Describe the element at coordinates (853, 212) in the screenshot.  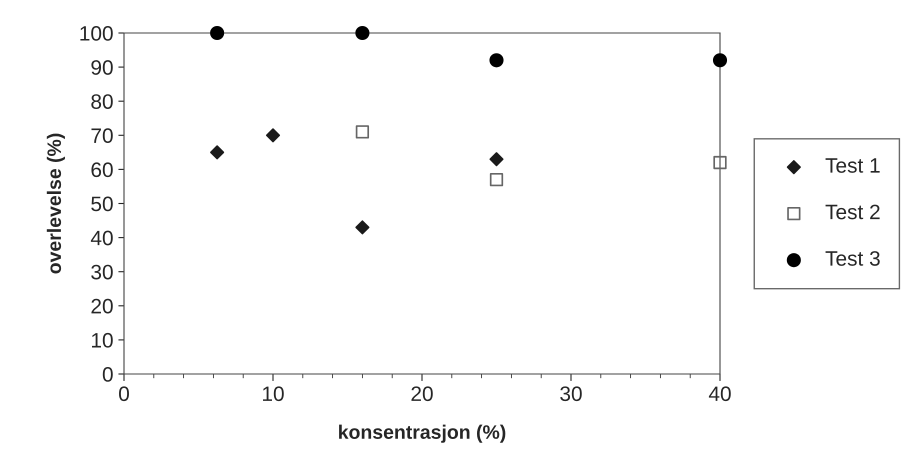
I see `legend-label: Test 2` at that location.